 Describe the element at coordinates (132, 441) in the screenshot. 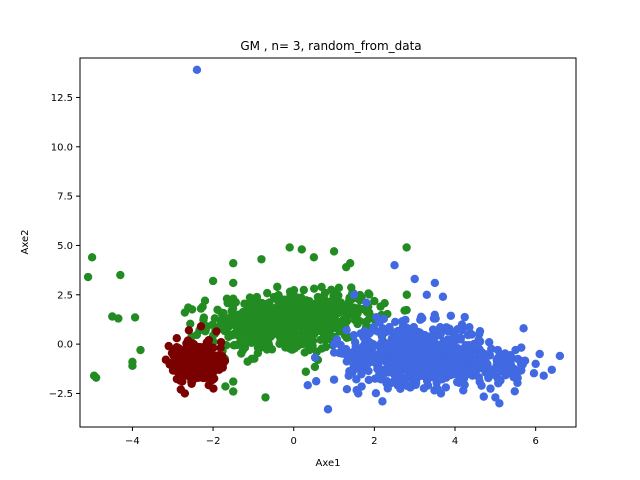

I see `x-tick-label: −4` at that location.